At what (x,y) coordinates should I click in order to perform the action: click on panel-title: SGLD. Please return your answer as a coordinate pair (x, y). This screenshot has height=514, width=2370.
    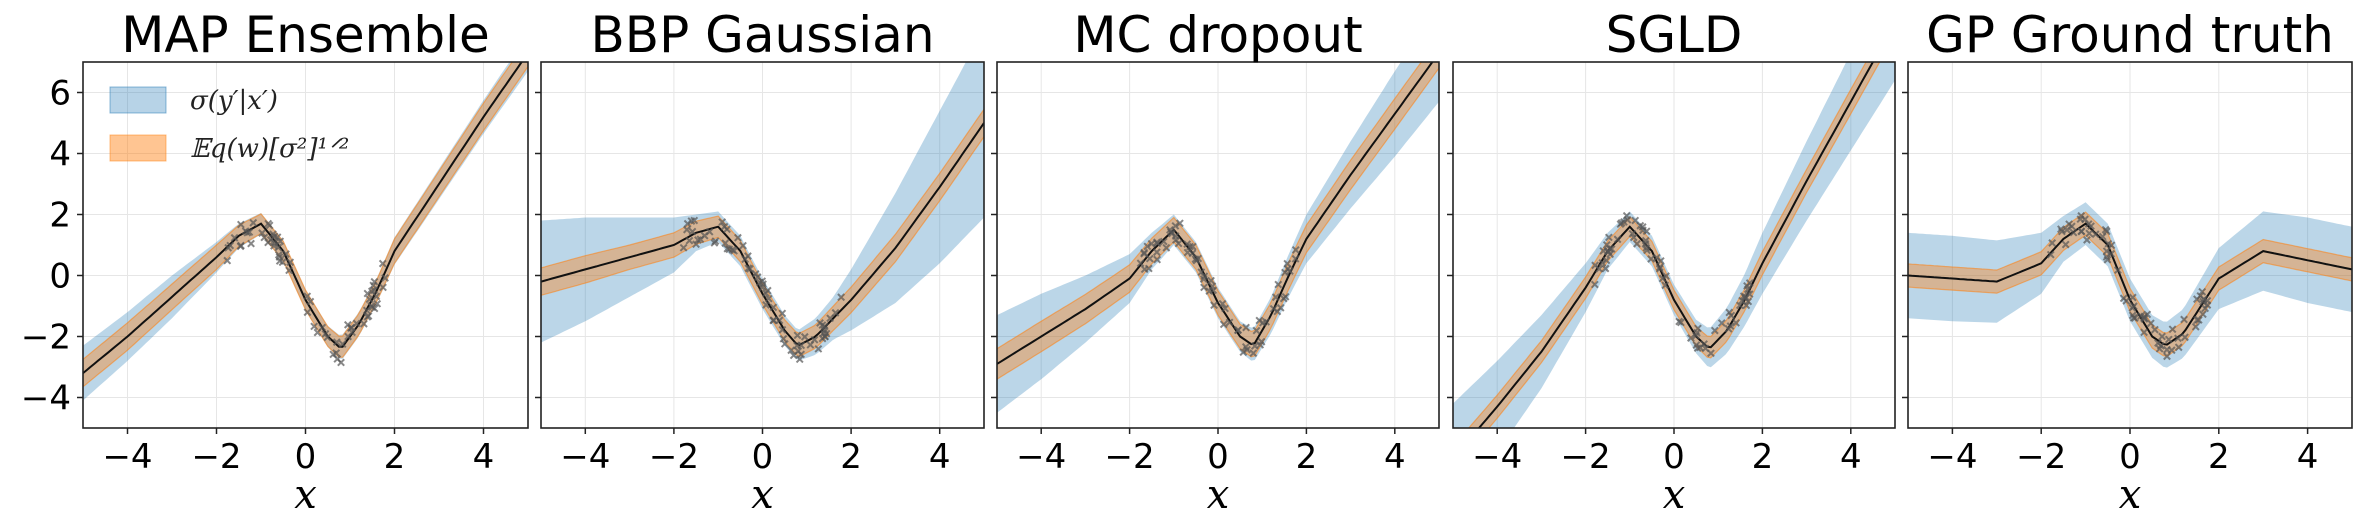
    Looking at the image, I should click on (1674, 35).